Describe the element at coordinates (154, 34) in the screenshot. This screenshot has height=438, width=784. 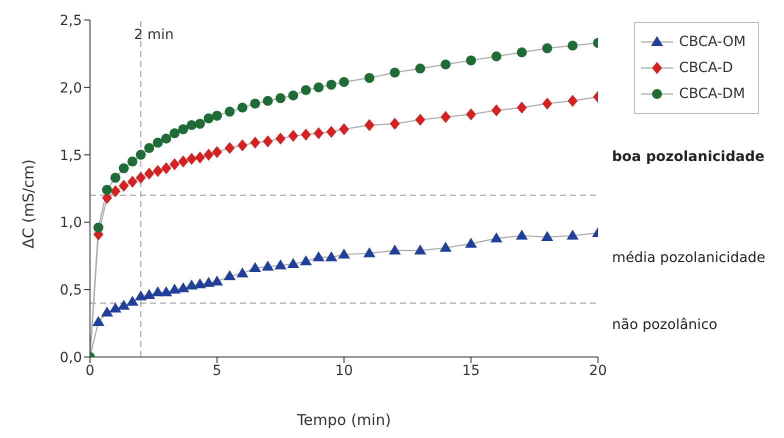
I see `ref-line-label: 2 min` at that location.